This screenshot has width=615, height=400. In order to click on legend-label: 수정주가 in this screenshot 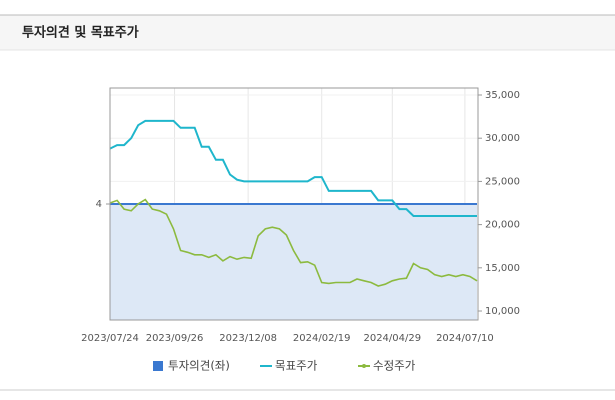, I will do `click(394, 366)`.